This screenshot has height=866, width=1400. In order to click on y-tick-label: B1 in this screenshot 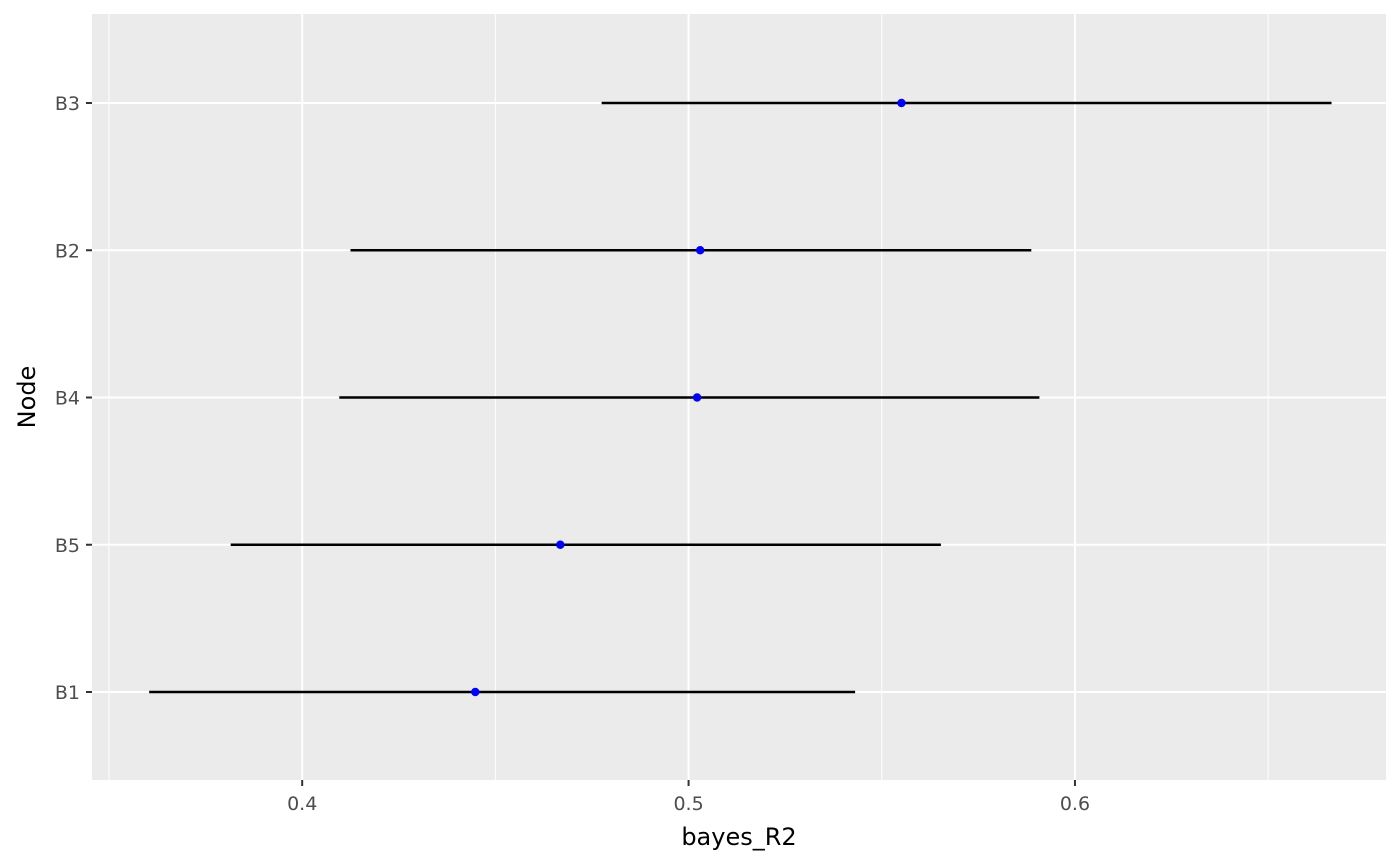, I will do `click(67, 693)`.